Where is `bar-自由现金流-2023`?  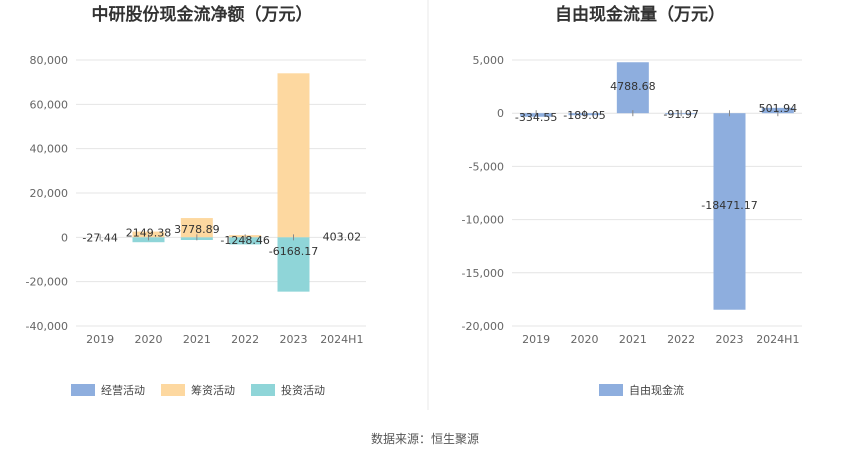 bar-自由现金流-2023 is located at coordinates (729, 211).